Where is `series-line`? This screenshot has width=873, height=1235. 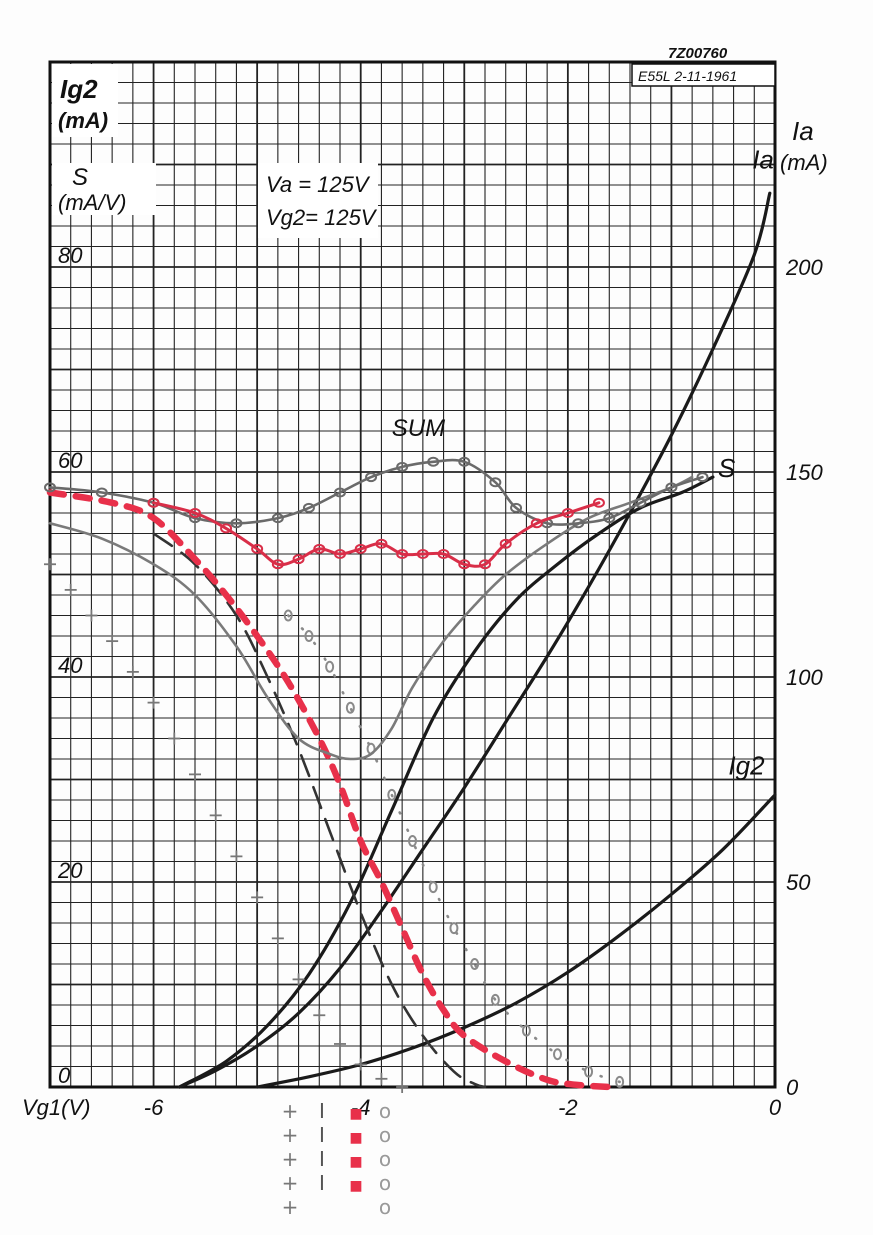 series-line is located at coordinates (516, 941).